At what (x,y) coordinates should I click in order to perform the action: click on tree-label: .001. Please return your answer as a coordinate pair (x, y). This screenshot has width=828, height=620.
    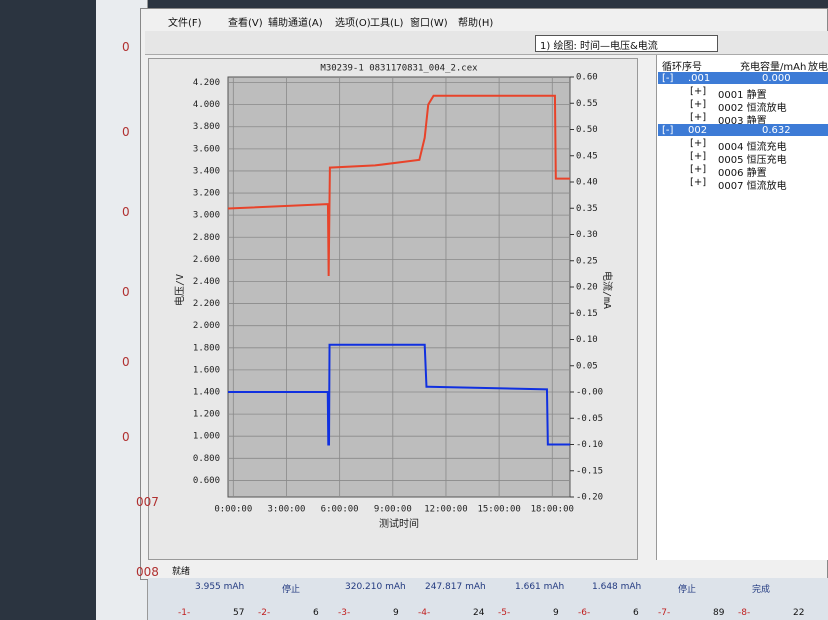
    Looking at the image, I should click on (699, 78).